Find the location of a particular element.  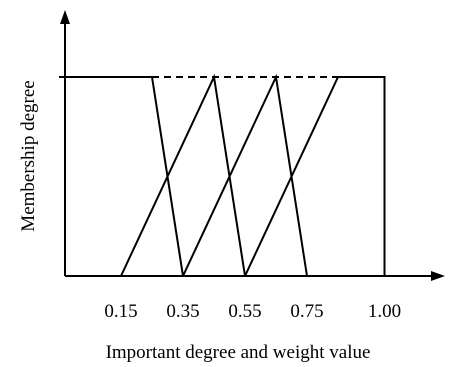

x-tick-label: 0.55 is located at coordinates (244, 311).